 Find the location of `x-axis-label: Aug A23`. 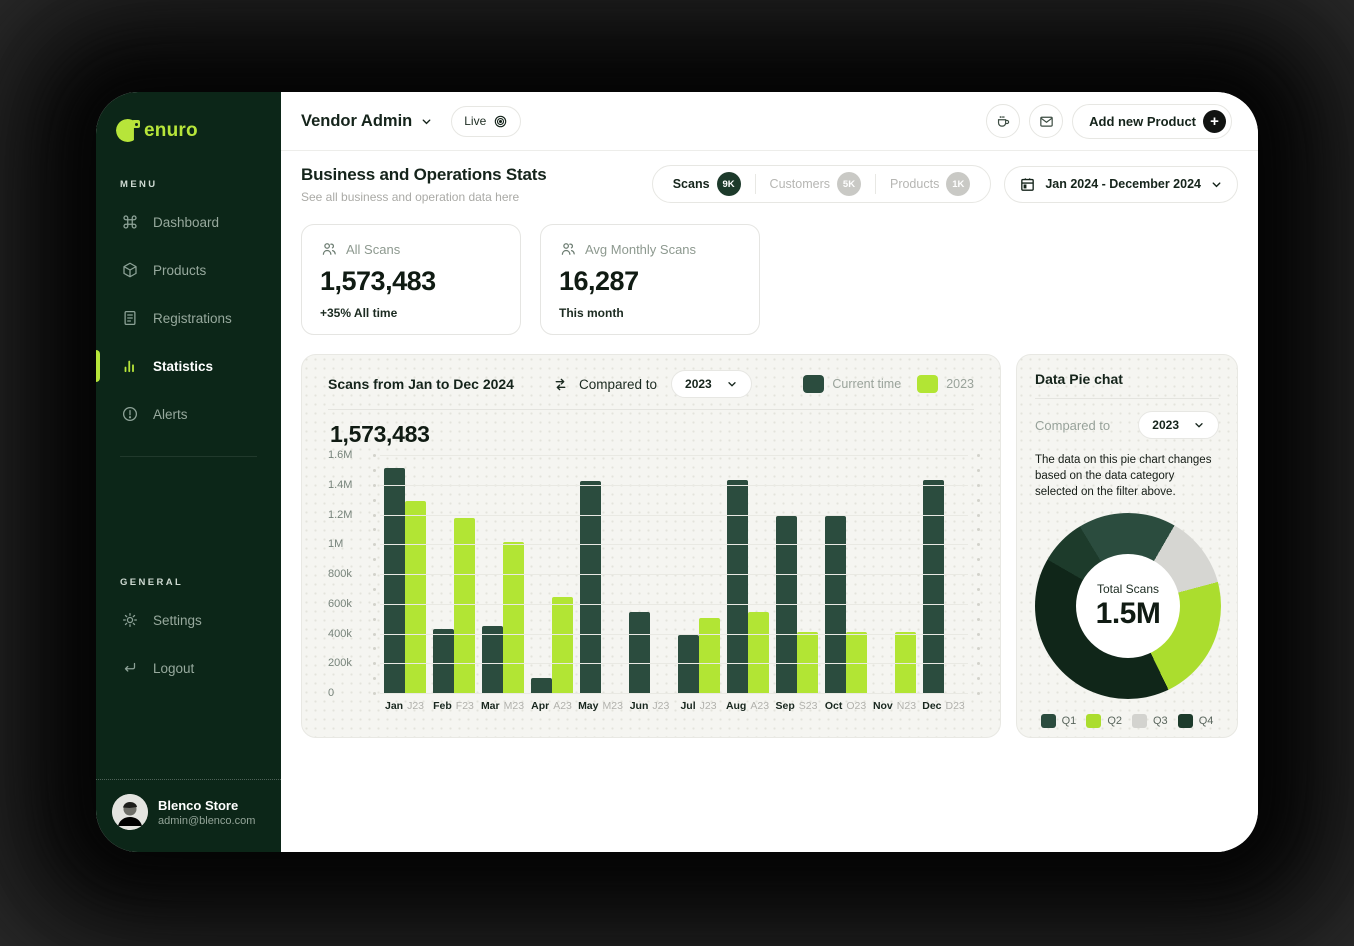

x-axis-label: Aug A23 is located at coordinates (747, 706).